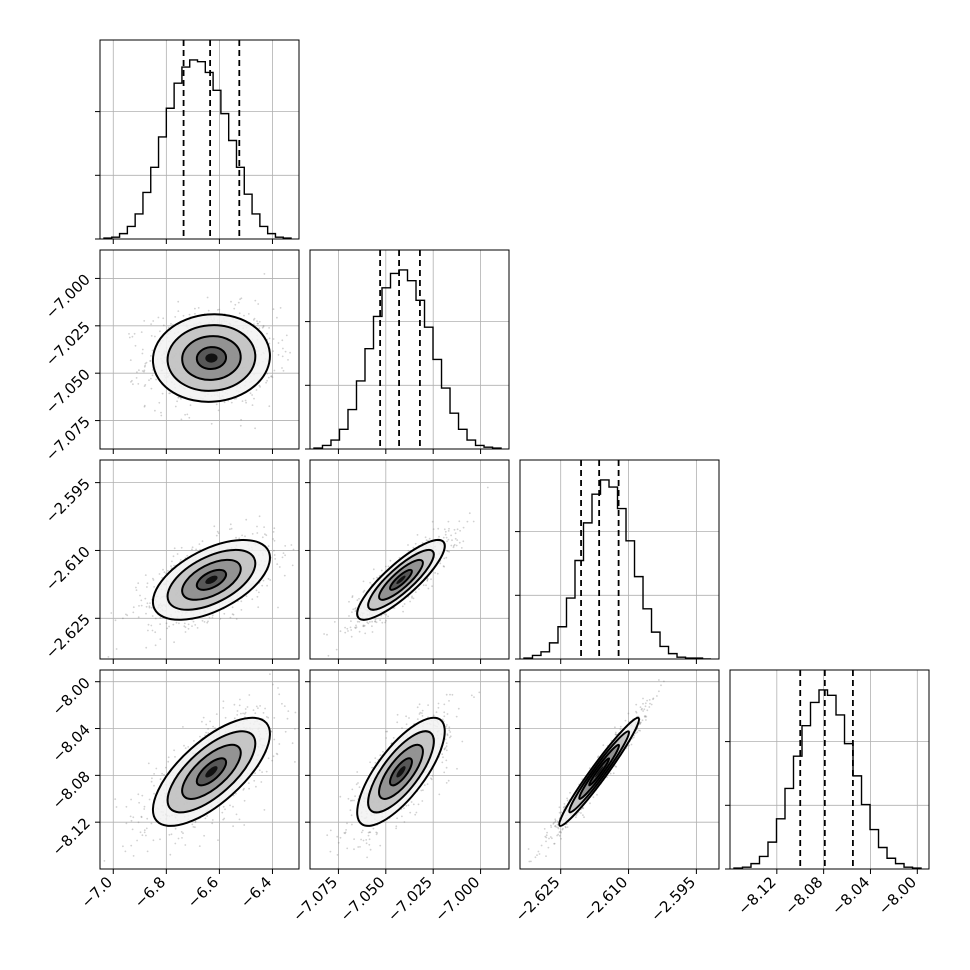 This screenshot has width=970, height=970. What do you see at coordinates (68, 439) in the screenshot?
I see `y-tick-label-1-0: −7.075` at bounding box center [68, 439].